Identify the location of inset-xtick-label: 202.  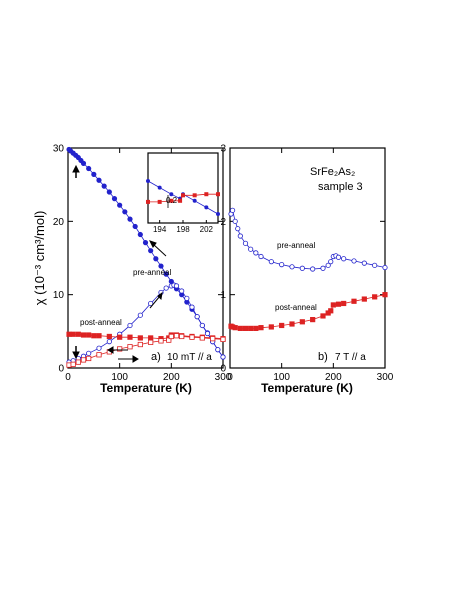
(207, 229).